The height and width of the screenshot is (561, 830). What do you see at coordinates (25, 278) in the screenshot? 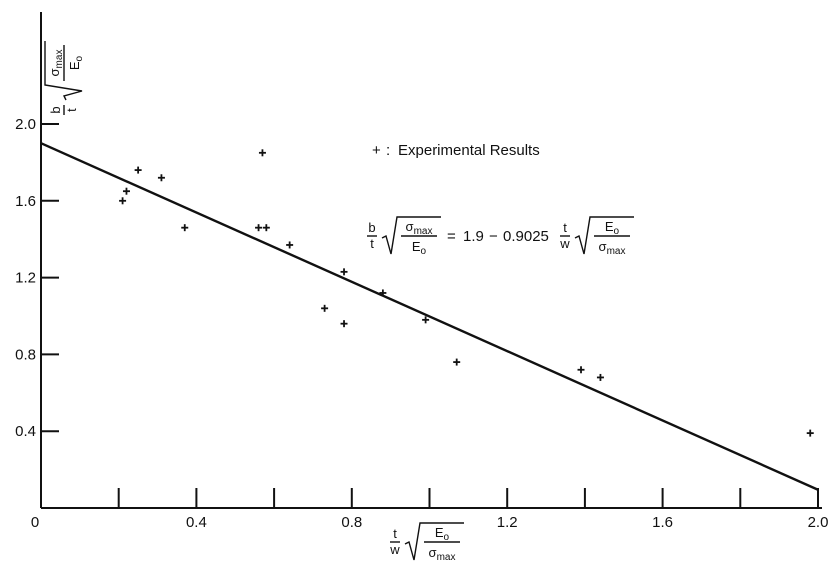
I see `y-tick-label: 1.2` at bounding box center [25, 278].